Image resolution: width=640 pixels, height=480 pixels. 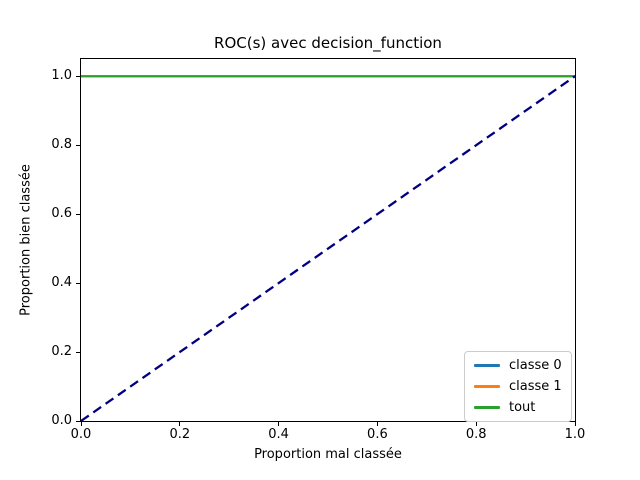 What do you see at coordinates (328, 454) in the screenshot?
I see `x-axis-label: Proportion mal classée` at bounding box center [328, 454].